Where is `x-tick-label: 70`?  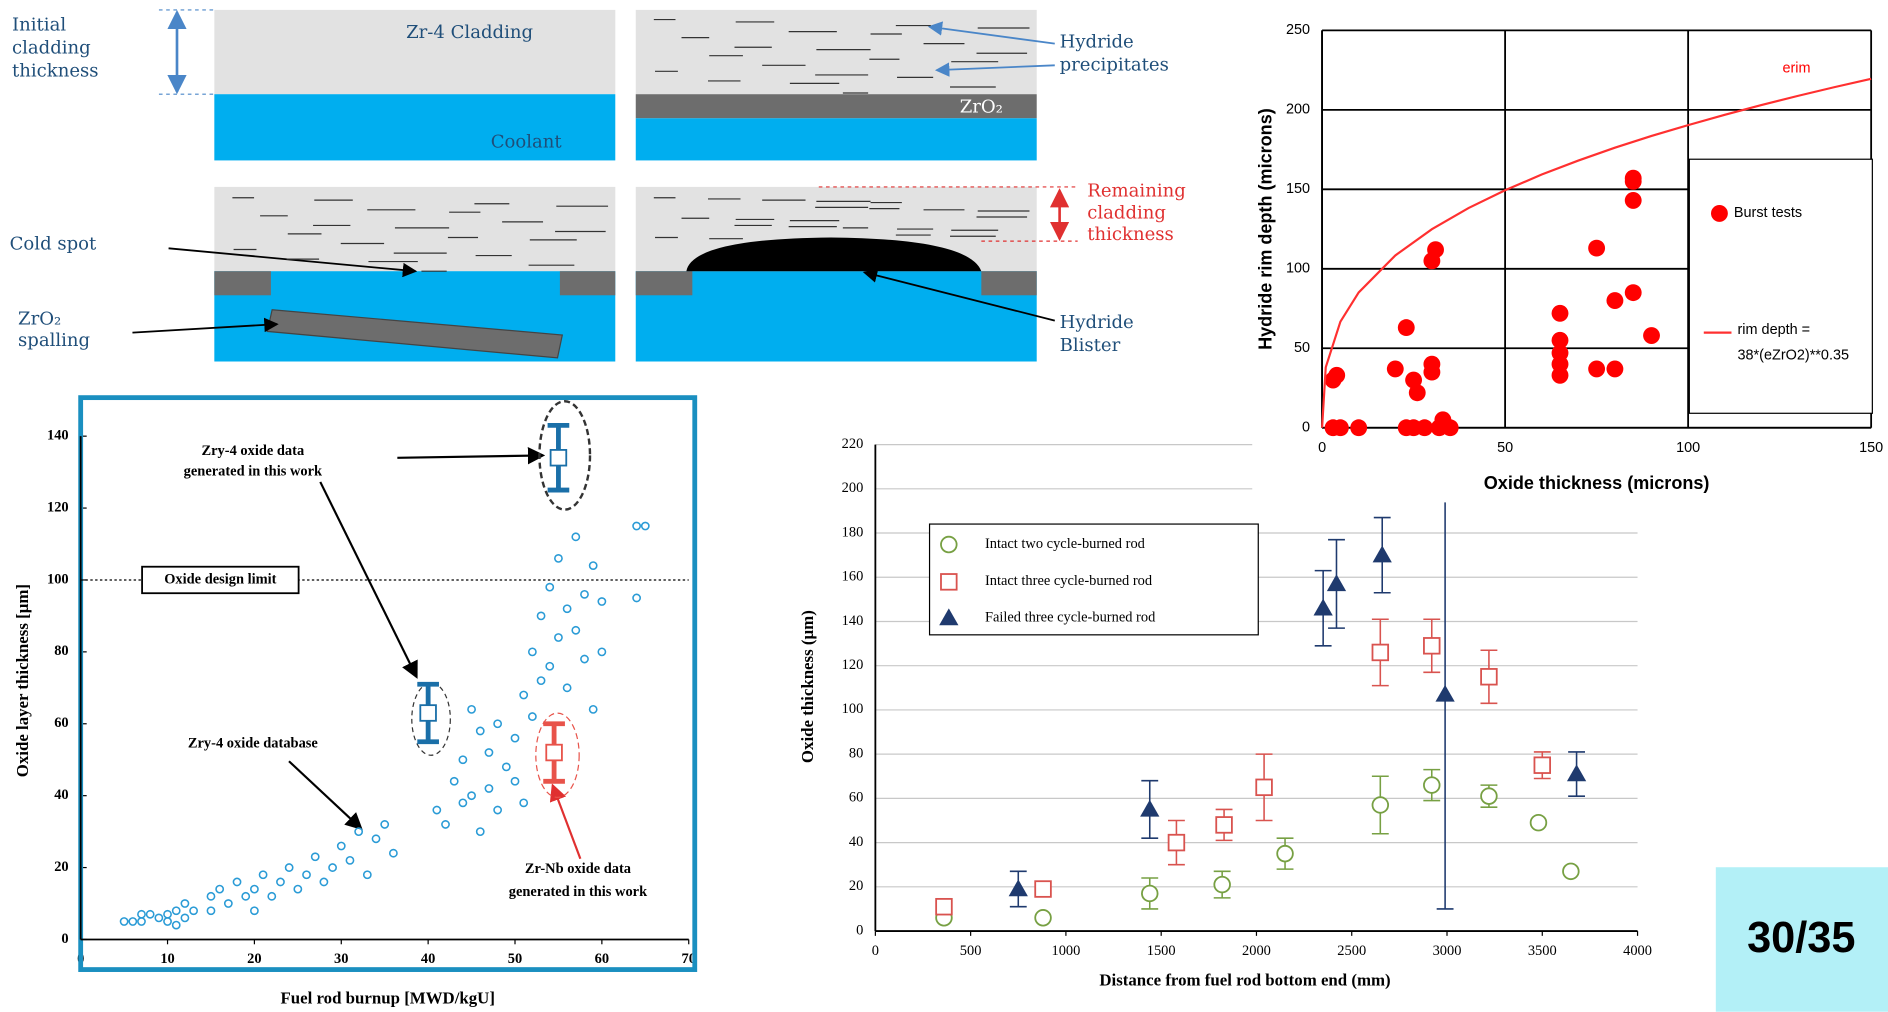 x-tick-label: 70 is located at coordinates (689, 959).